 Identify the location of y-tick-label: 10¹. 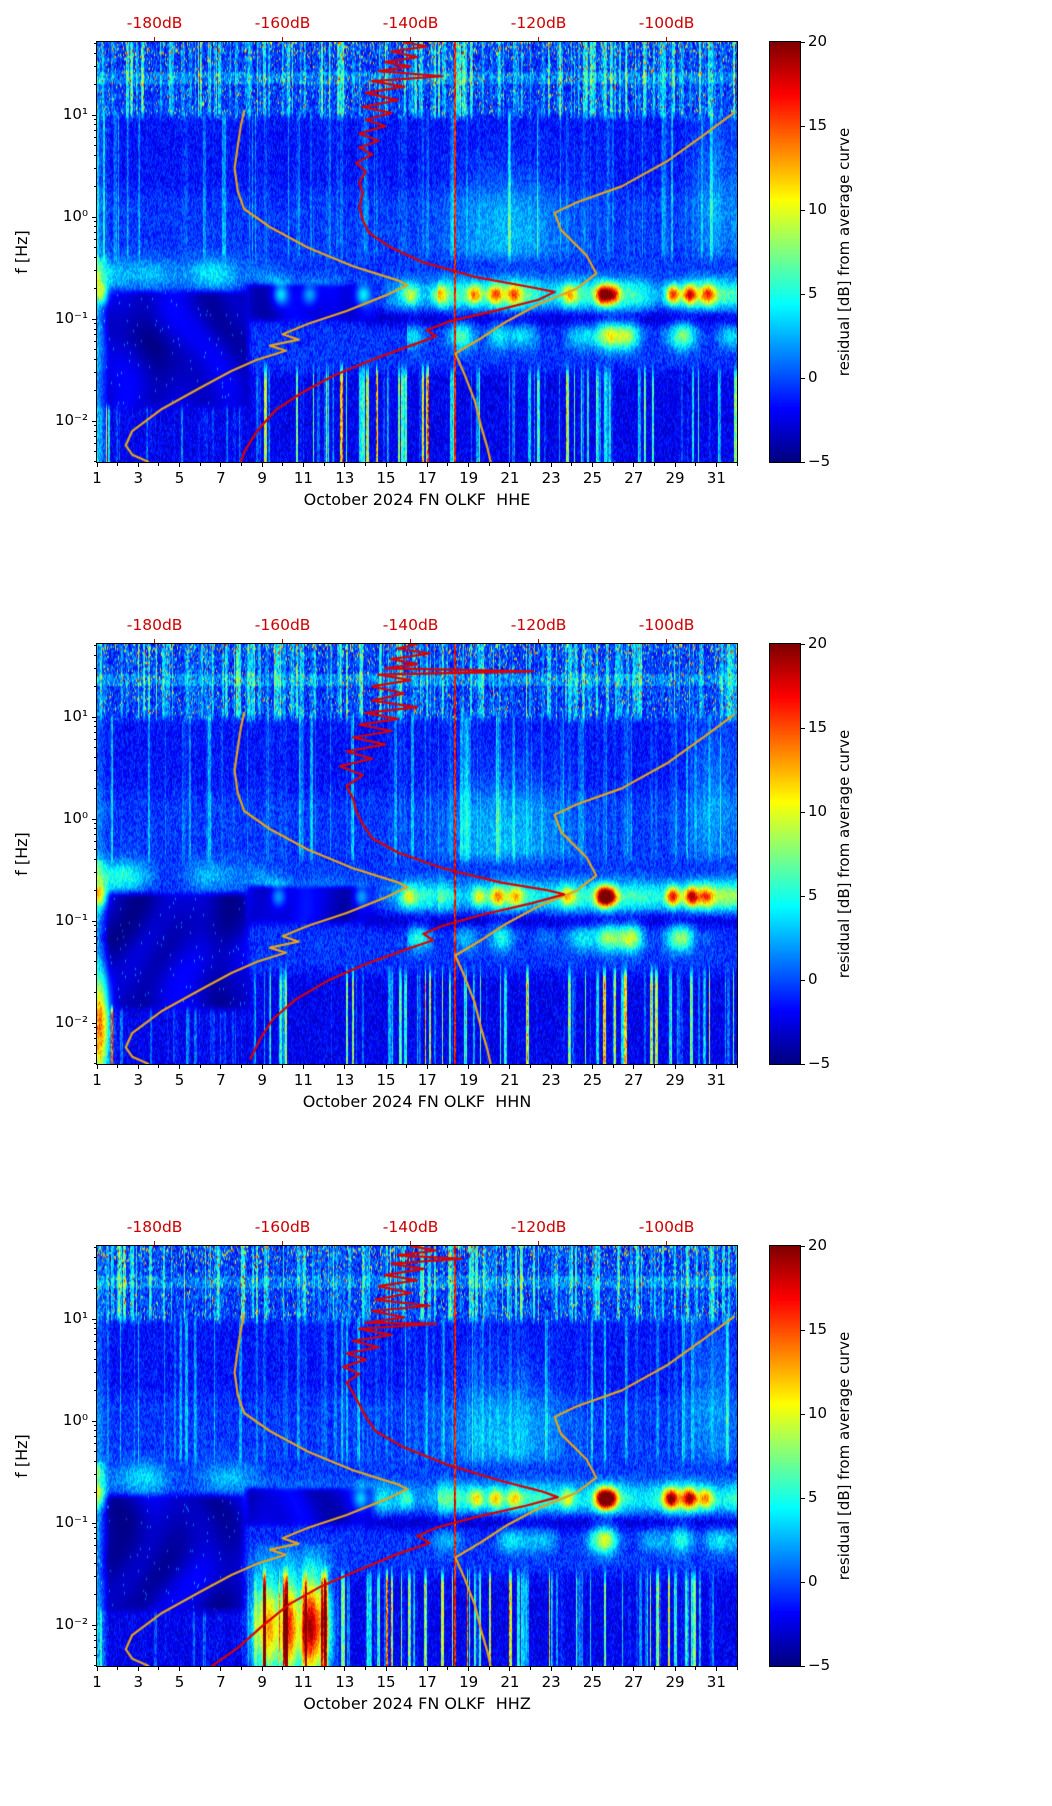
(75, 716).